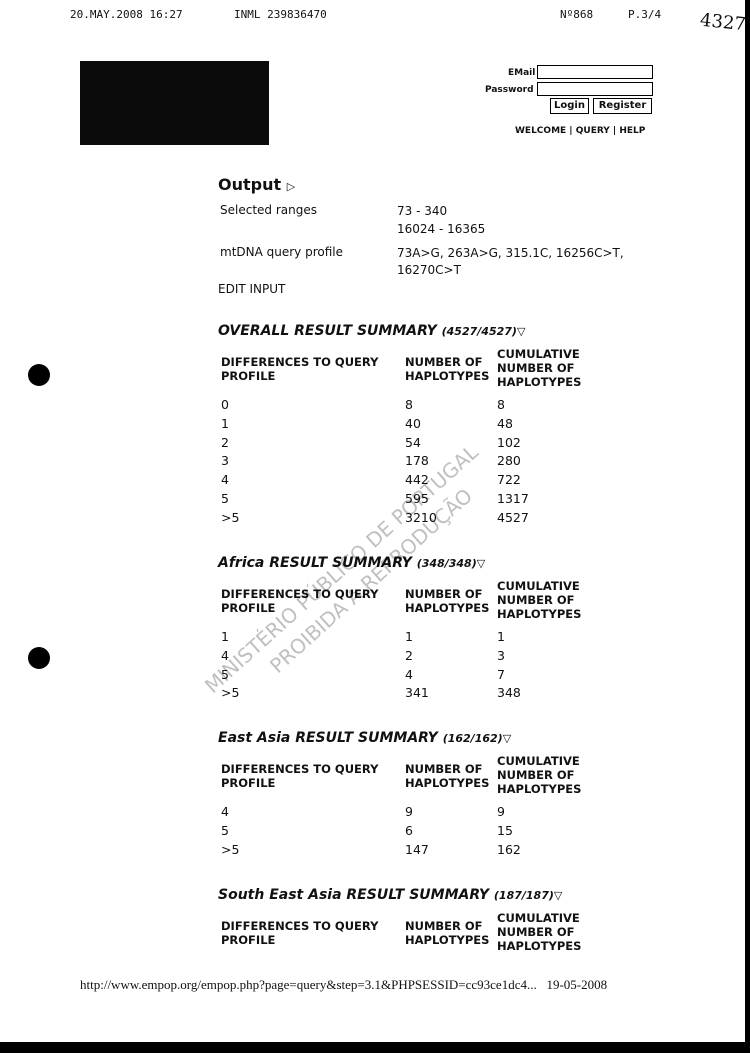 The image size is (750, 1053). I want to click on summary-count: (4527/4527), so click(479, 331).